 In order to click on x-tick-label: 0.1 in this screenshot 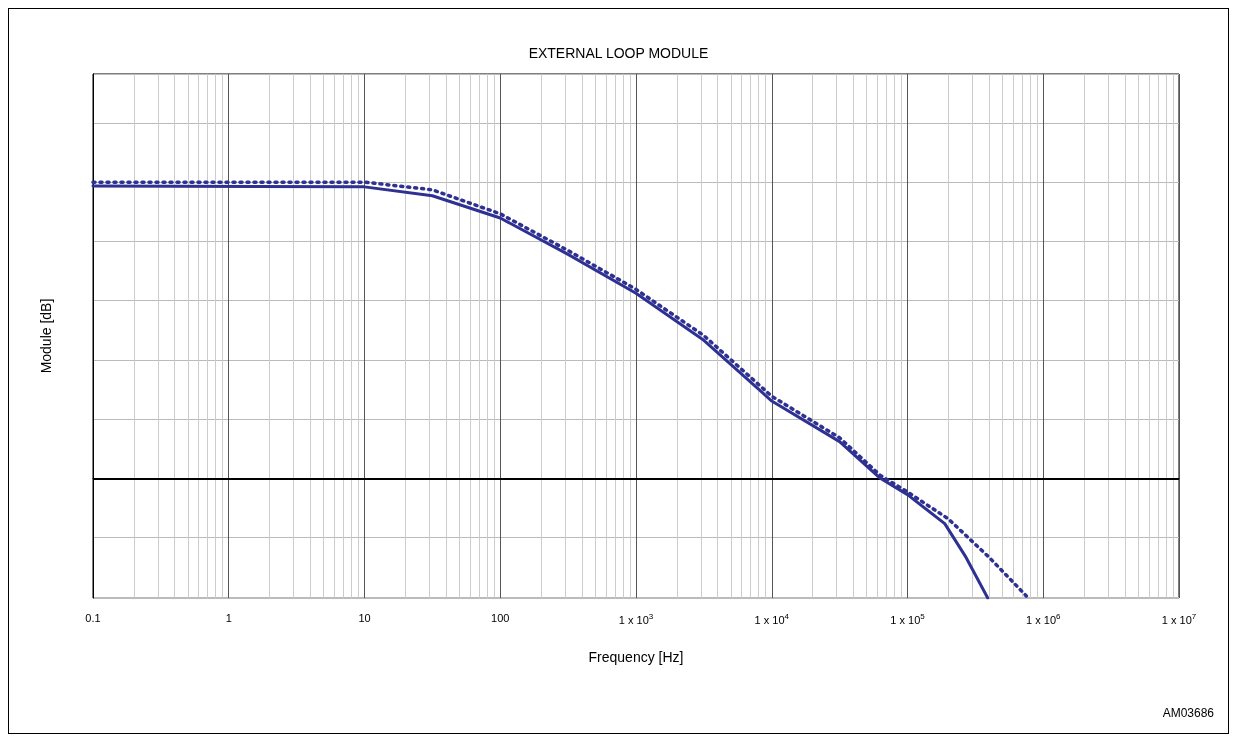, I will do `click(93, 617)`.